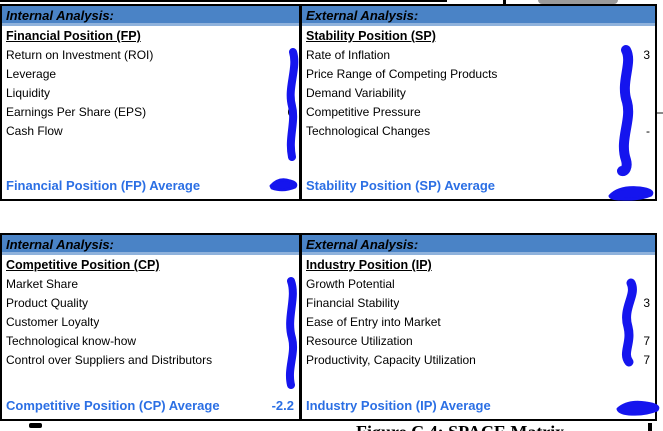 The height and width of the screenshot is (431, 663). What do you see at coordinates (42, 284) in the screenshot?
I see `factor-label: Market Share` at bounding box center [42, 284].